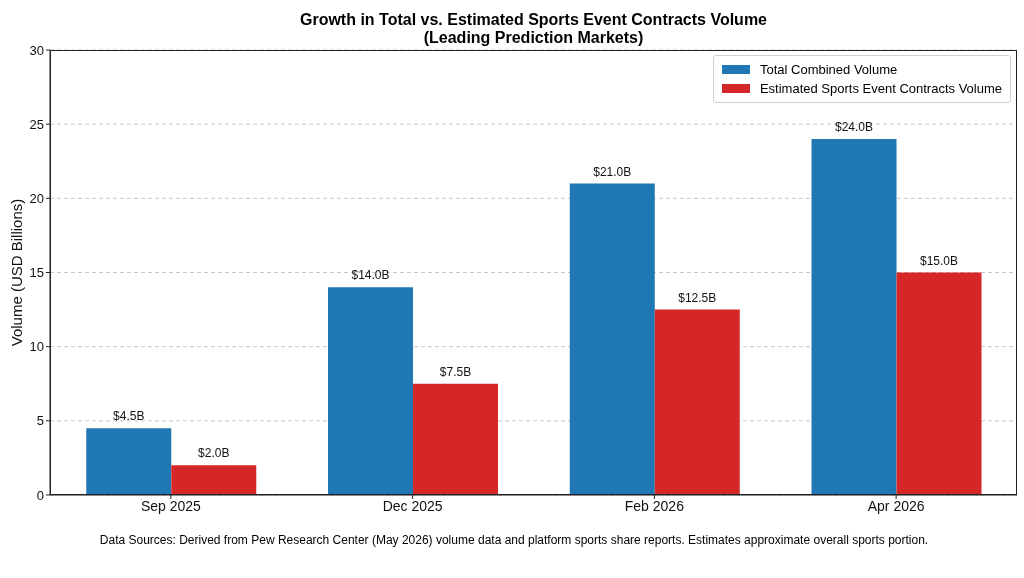  Describe the element at coordinates (36, 124) in the screenshot. I see `y-tick-label: 25` at that location.